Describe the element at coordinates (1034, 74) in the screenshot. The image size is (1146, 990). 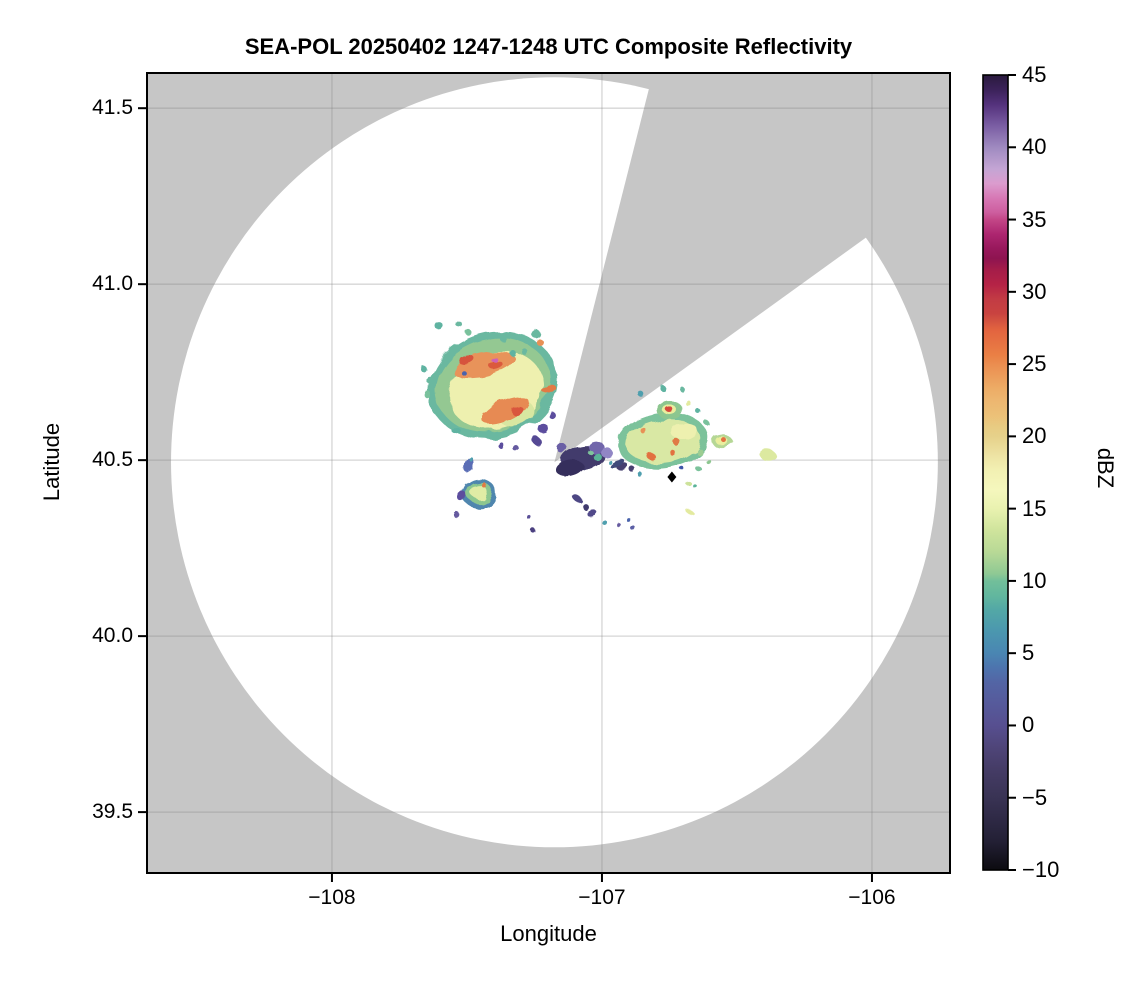
I see `colorbar-tick-label: 45` at that location.